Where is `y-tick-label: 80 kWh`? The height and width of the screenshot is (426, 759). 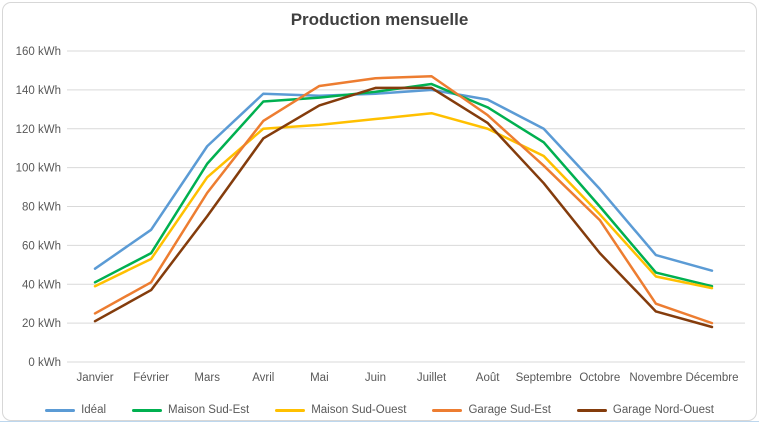 y-tick-label: 80 kWh is located at coordinates (41, 208).